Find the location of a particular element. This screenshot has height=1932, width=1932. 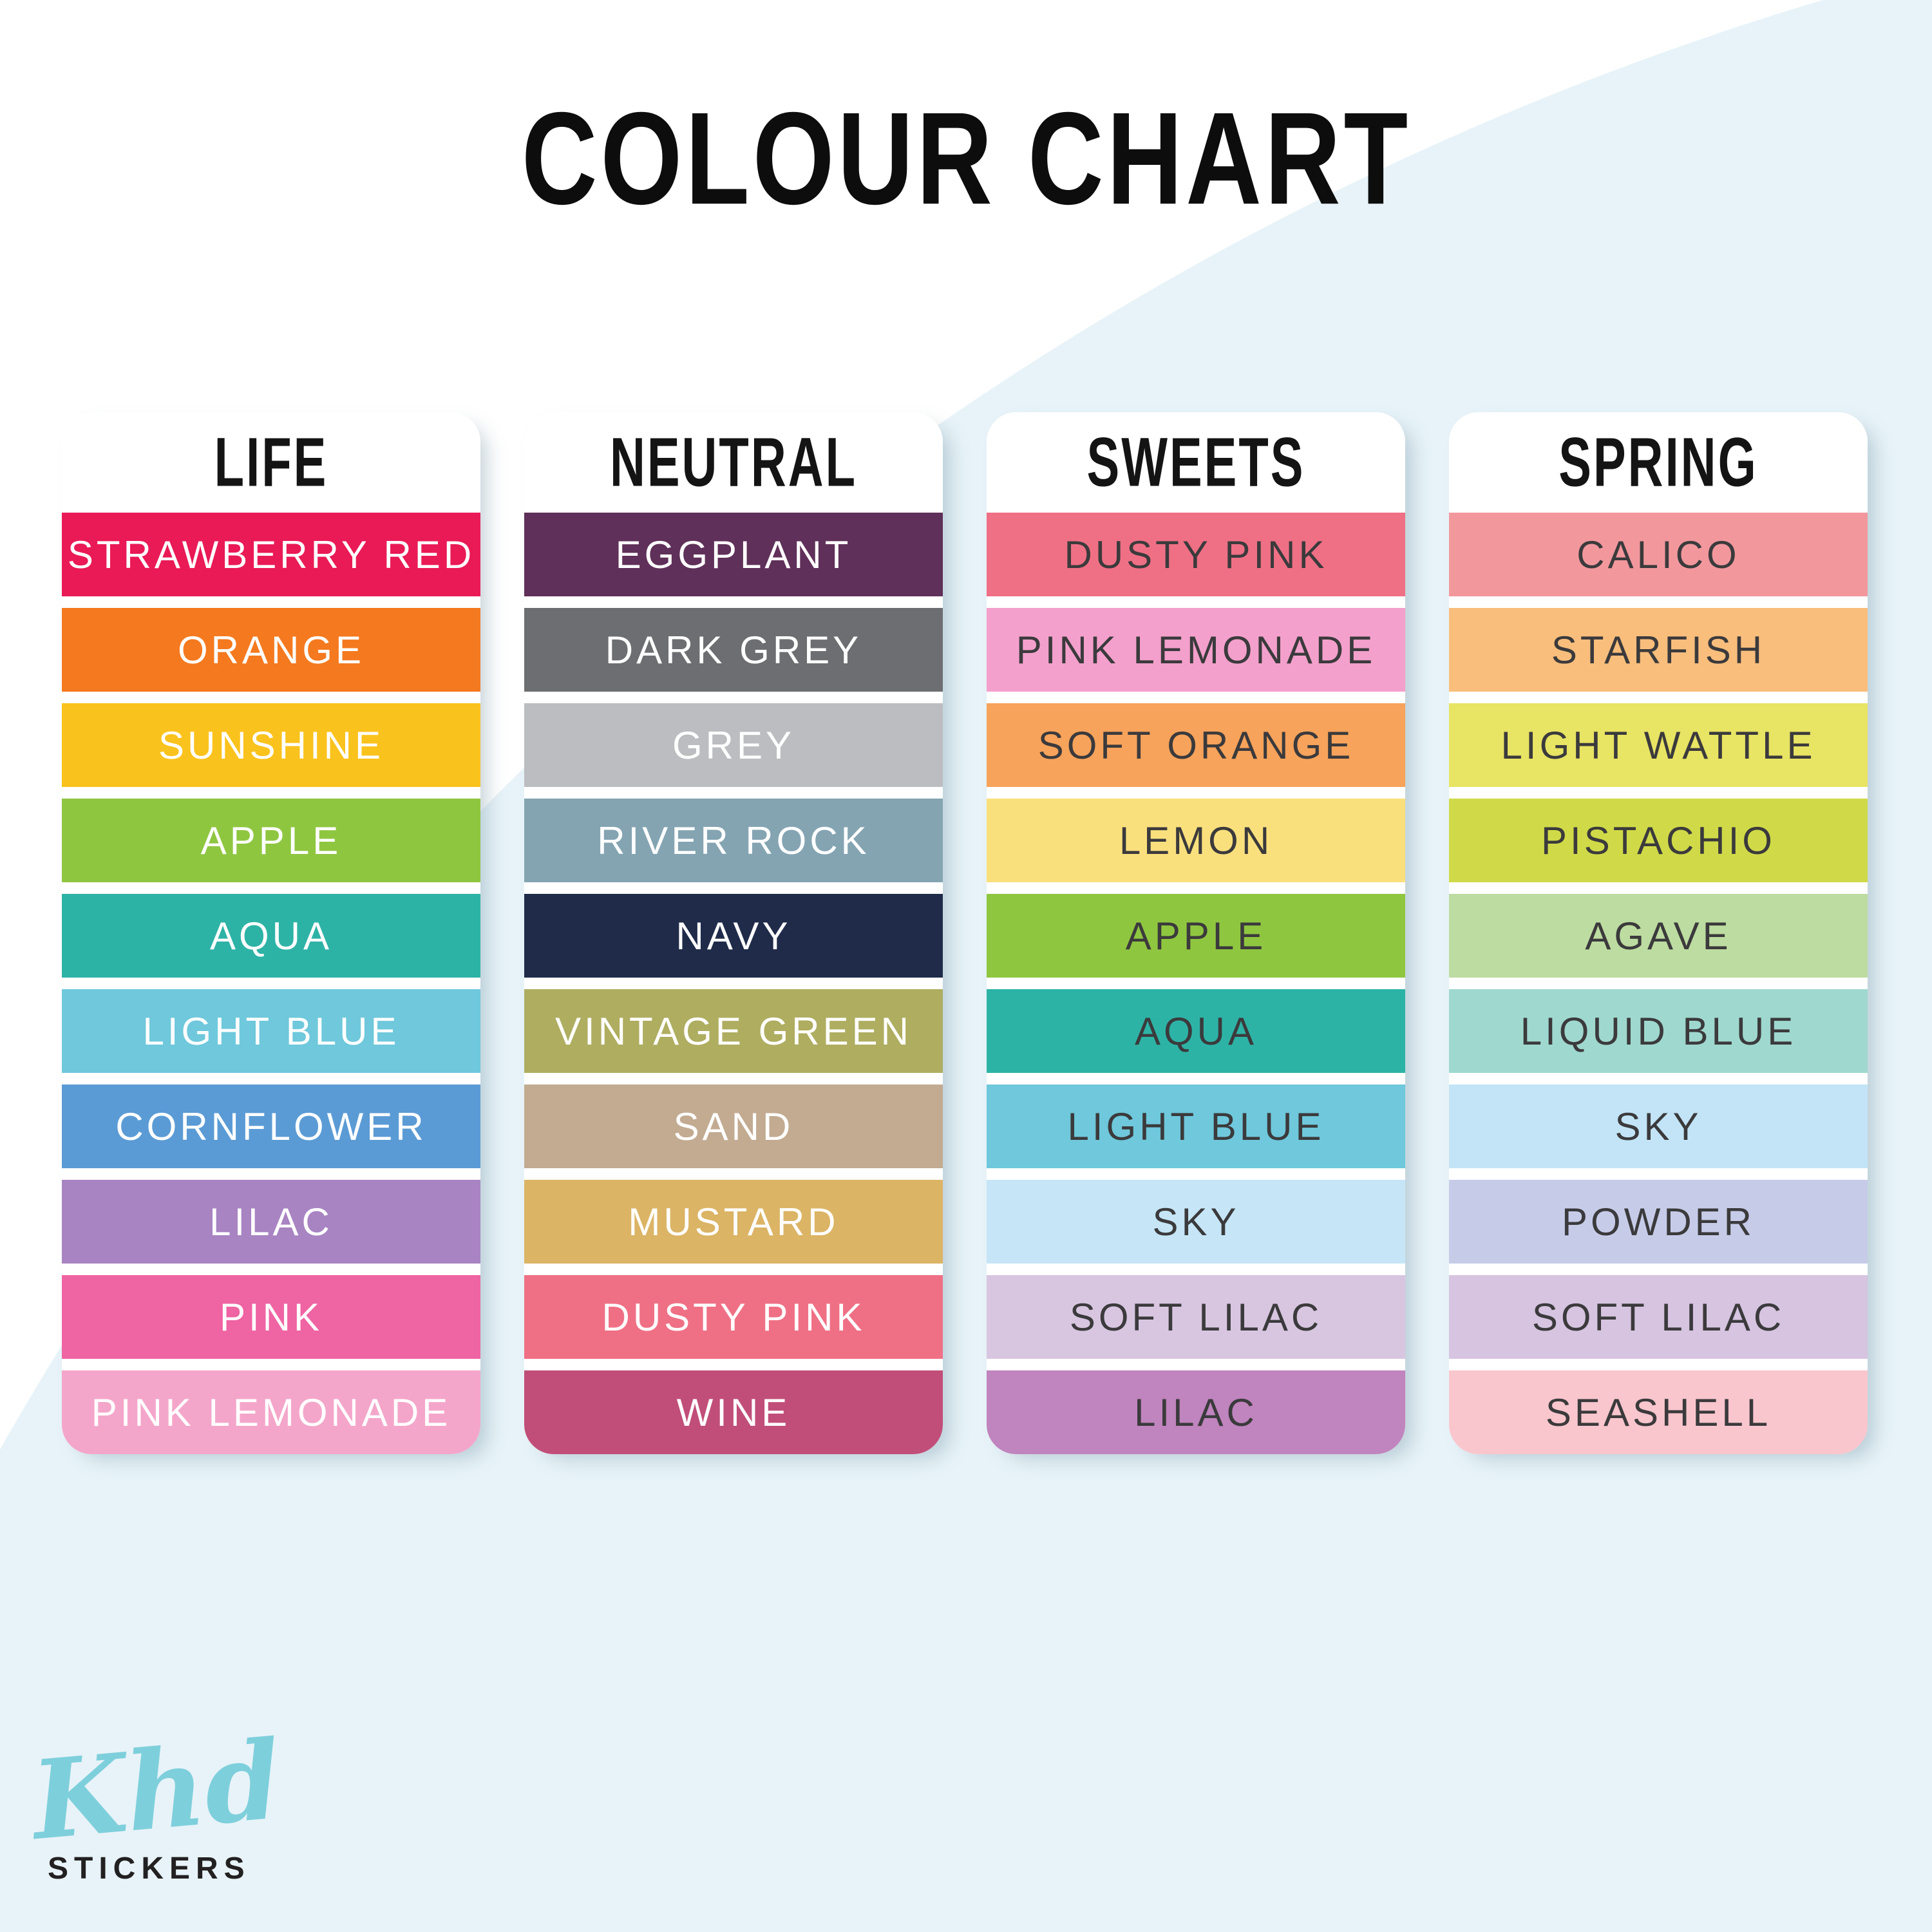

swatch-label: POWDER is located at coordinates (1659, 1222).